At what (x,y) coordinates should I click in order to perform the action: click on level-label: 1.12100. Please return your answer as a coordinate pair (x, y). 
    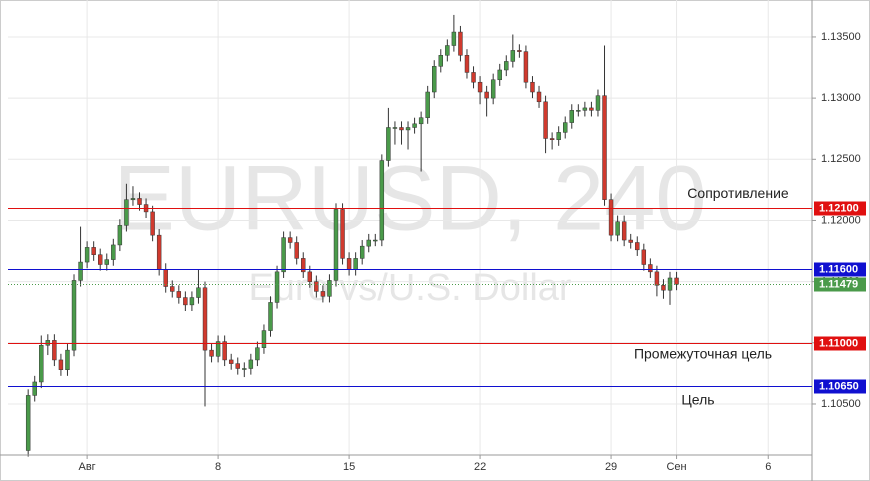
    Looking at the image, I should click on (839, 208).